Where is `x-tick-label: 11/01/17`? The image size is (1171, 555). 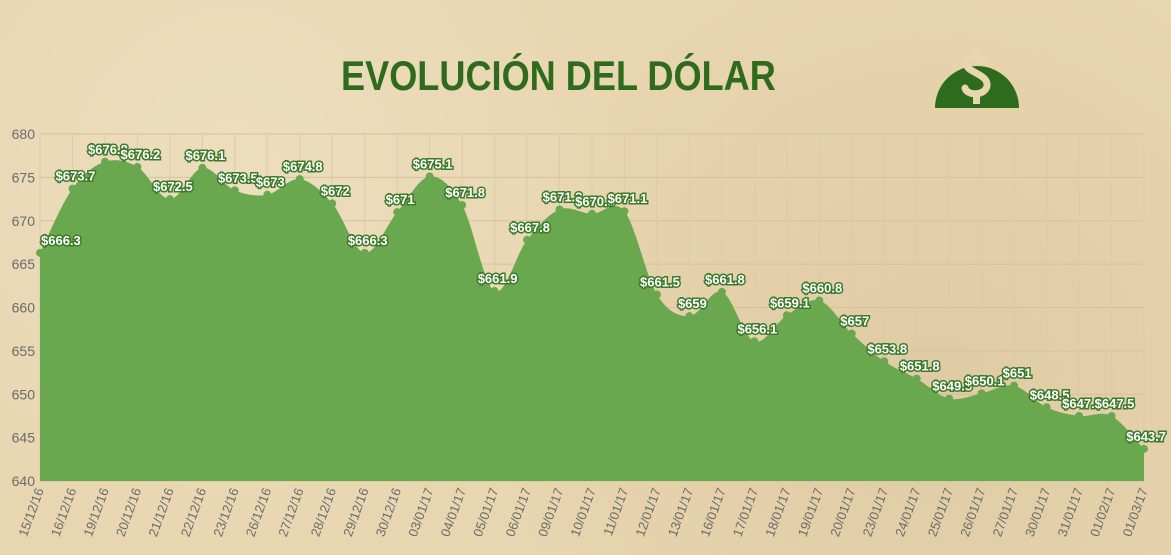 x-tick-label: 11/01/17 is located at coordinates (615, 512).